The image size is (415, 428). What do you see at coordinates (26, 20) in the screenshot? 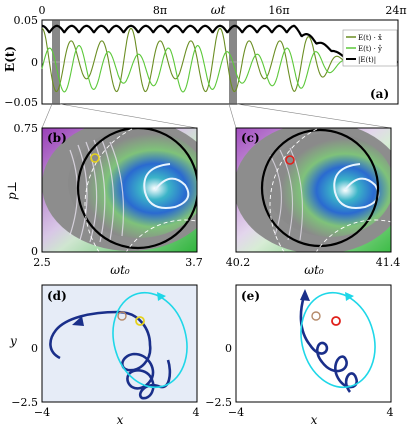
I see `panel-a-ytick-0: 0.05` at bounding box center [26, 20].